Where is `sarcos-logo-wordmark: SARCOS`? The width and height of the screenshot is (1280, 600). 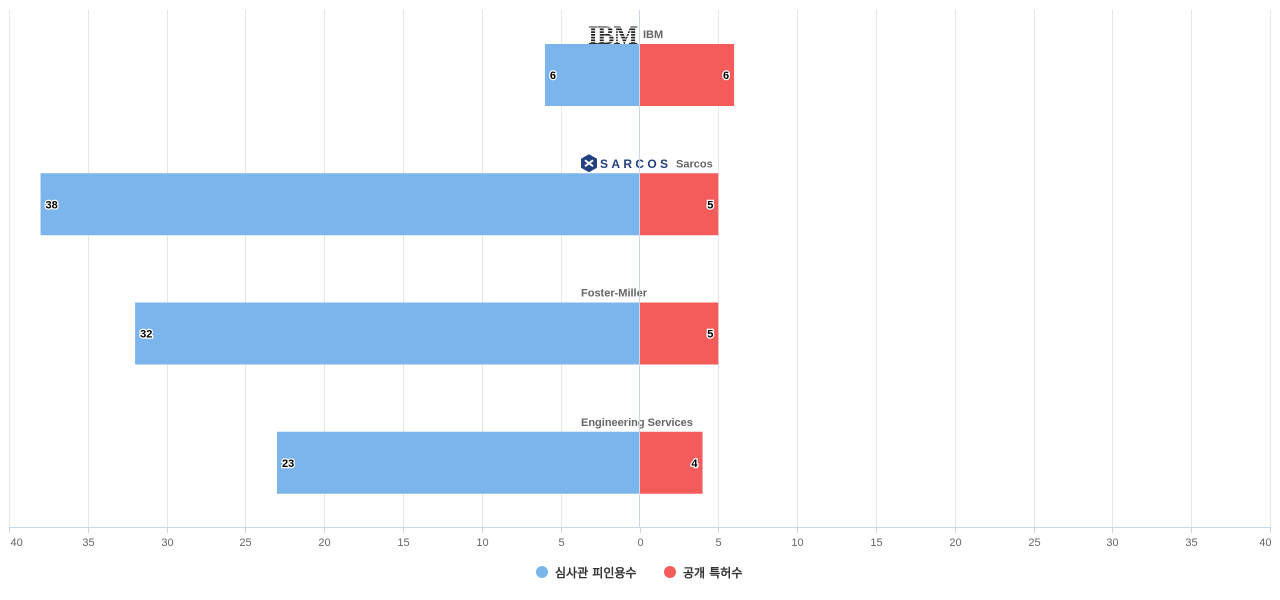 sarcos-logo-wordmark: SARCOS is located at coordinates (635, 164).